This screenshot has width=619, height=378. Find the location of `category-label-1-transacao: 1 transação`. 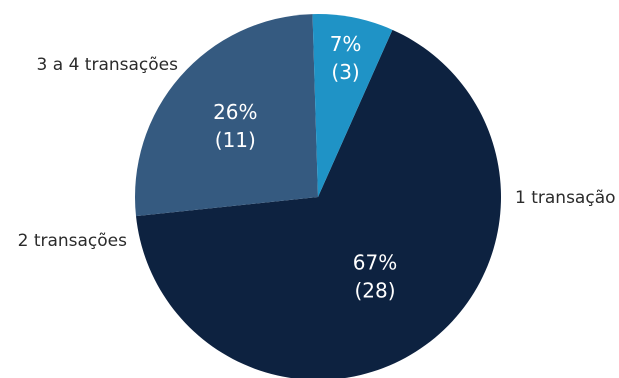

category-label-1-transacao: 1 transação is located at coordinates (565, 198).